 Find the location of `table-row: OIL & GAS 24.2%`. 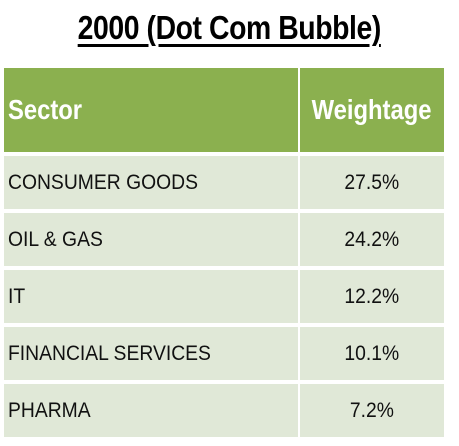

table-row: OIL & GAS 24.2% is located at coordinates (224, 239).